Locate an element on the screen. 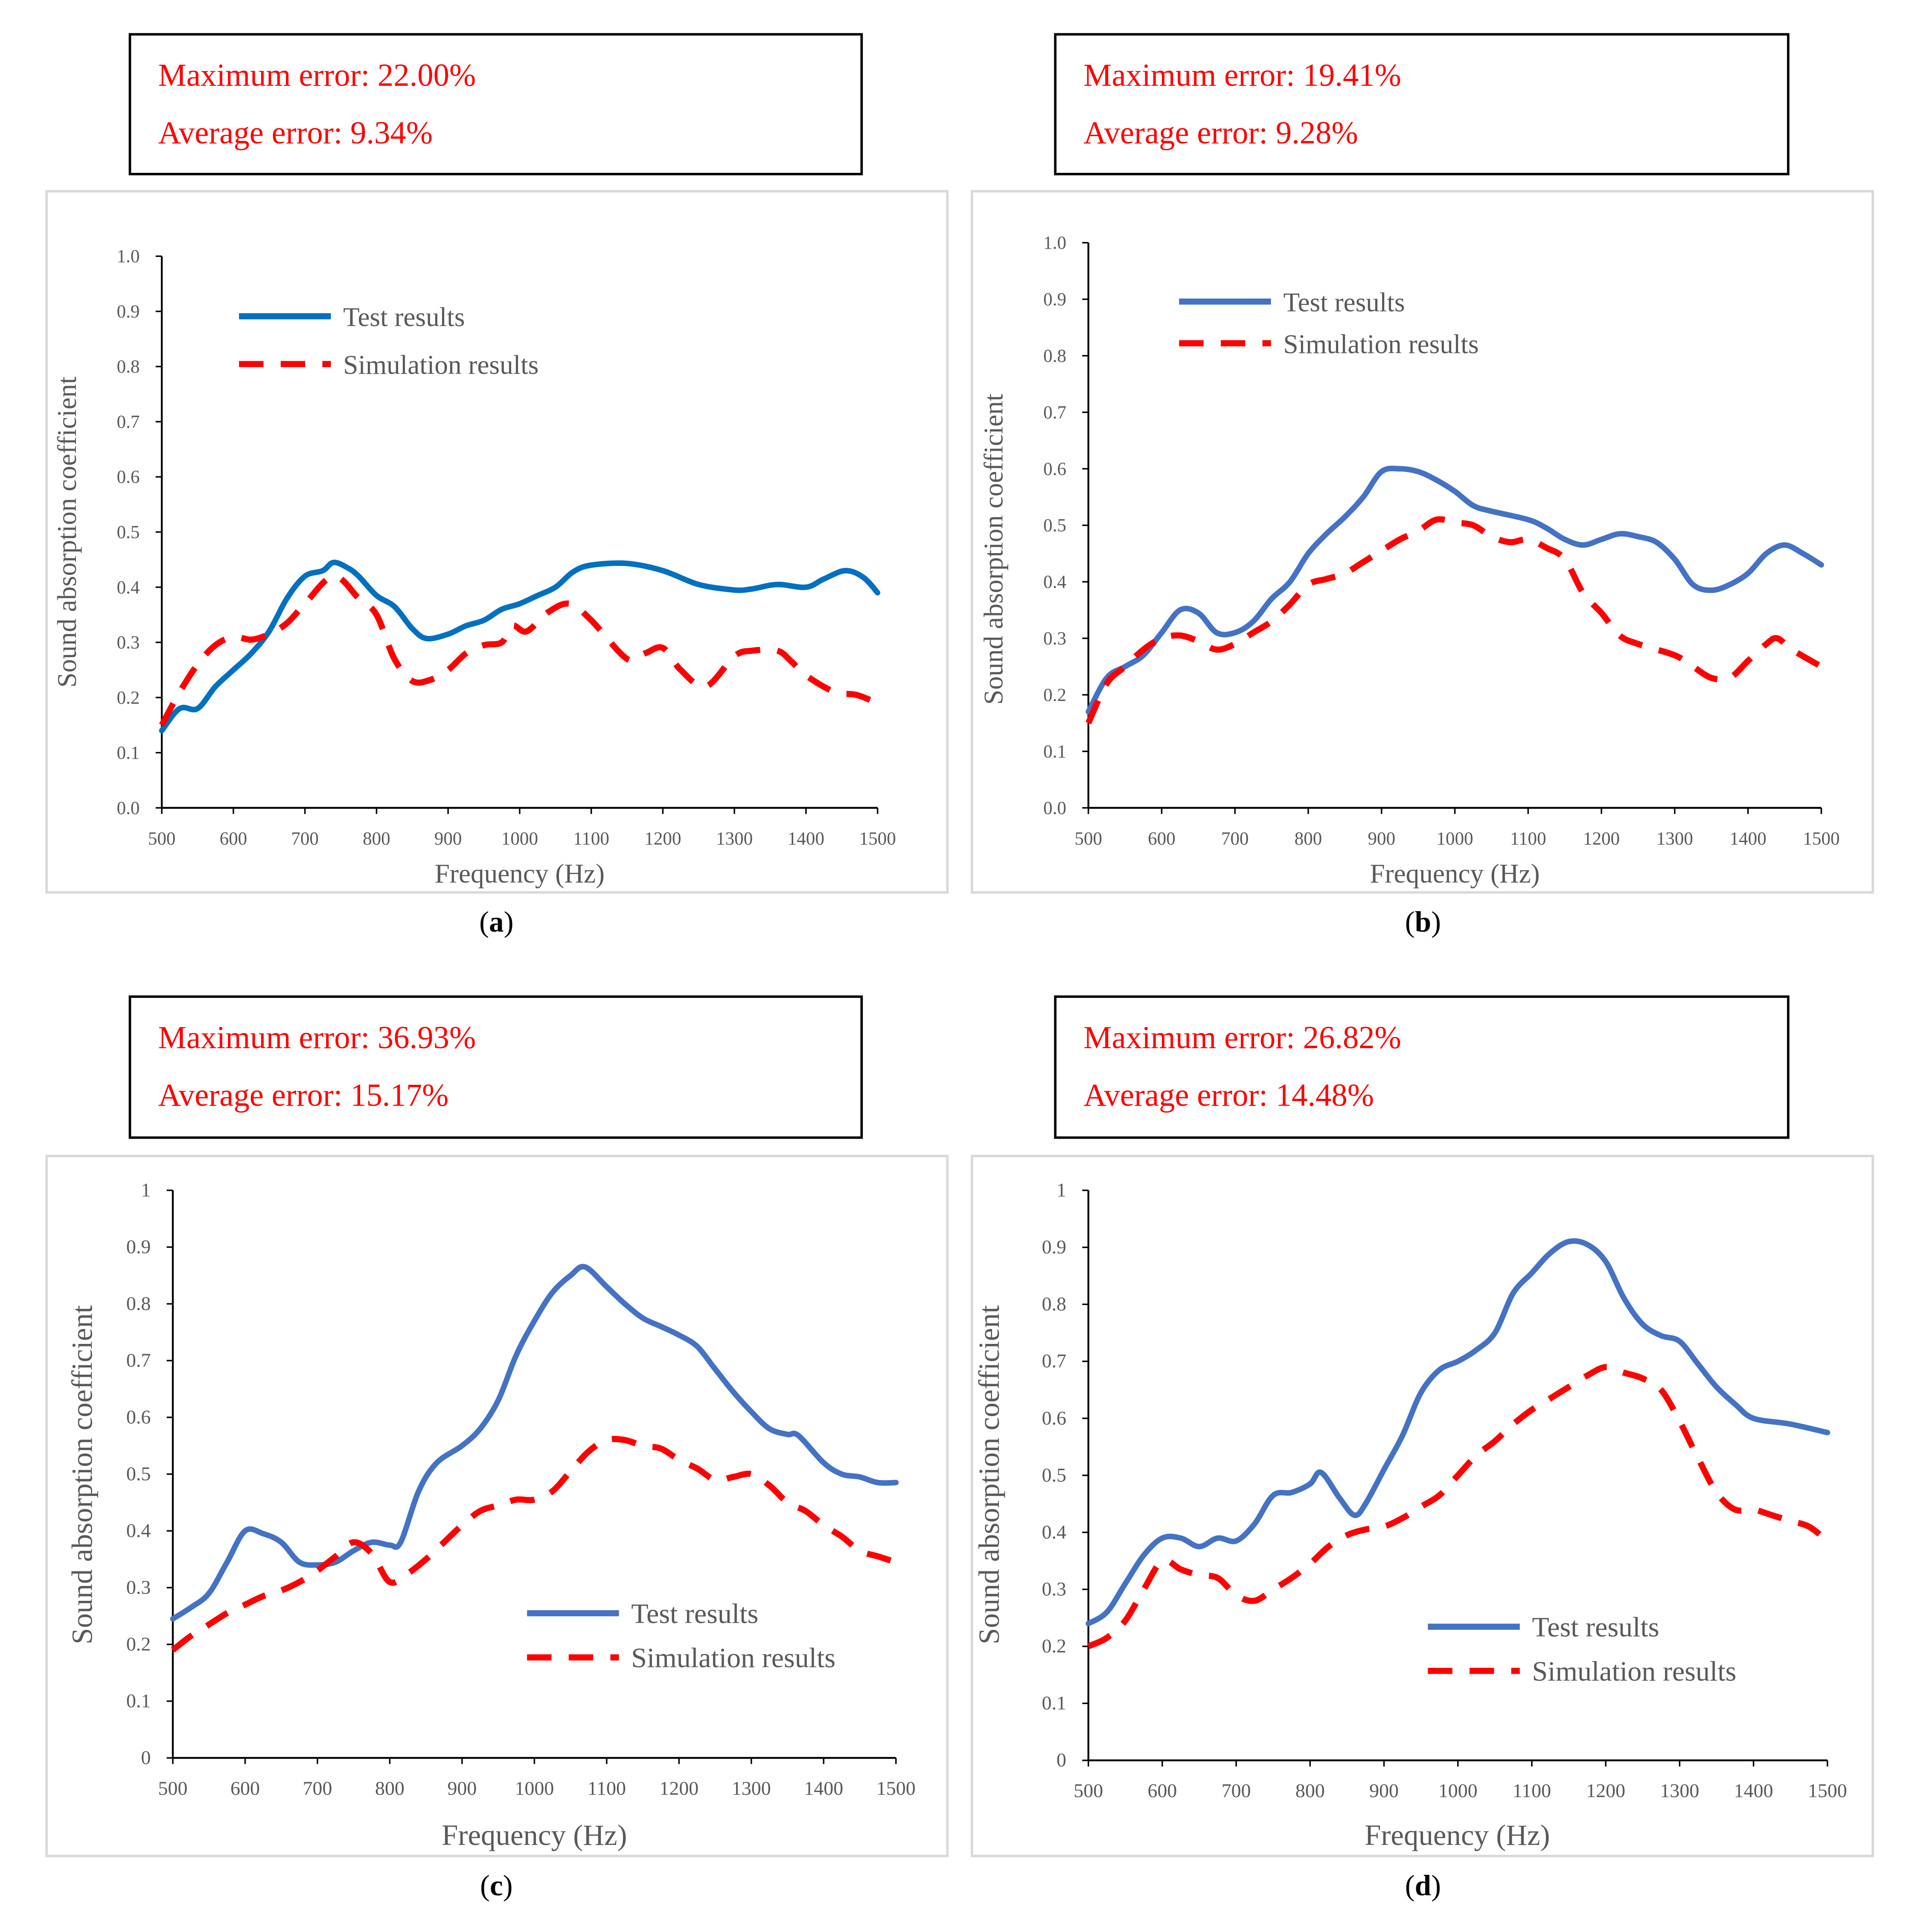 This screenshot has height=1932, width=1912. x-axis-title-d: Frequency (Hz) is located at coordinates (1457, 1835).